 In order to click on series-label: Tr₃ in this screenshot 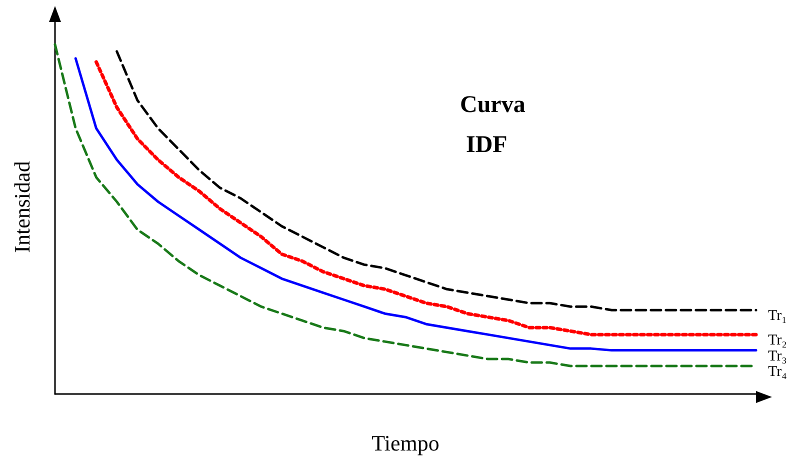, I will do `click(777, 356)`.